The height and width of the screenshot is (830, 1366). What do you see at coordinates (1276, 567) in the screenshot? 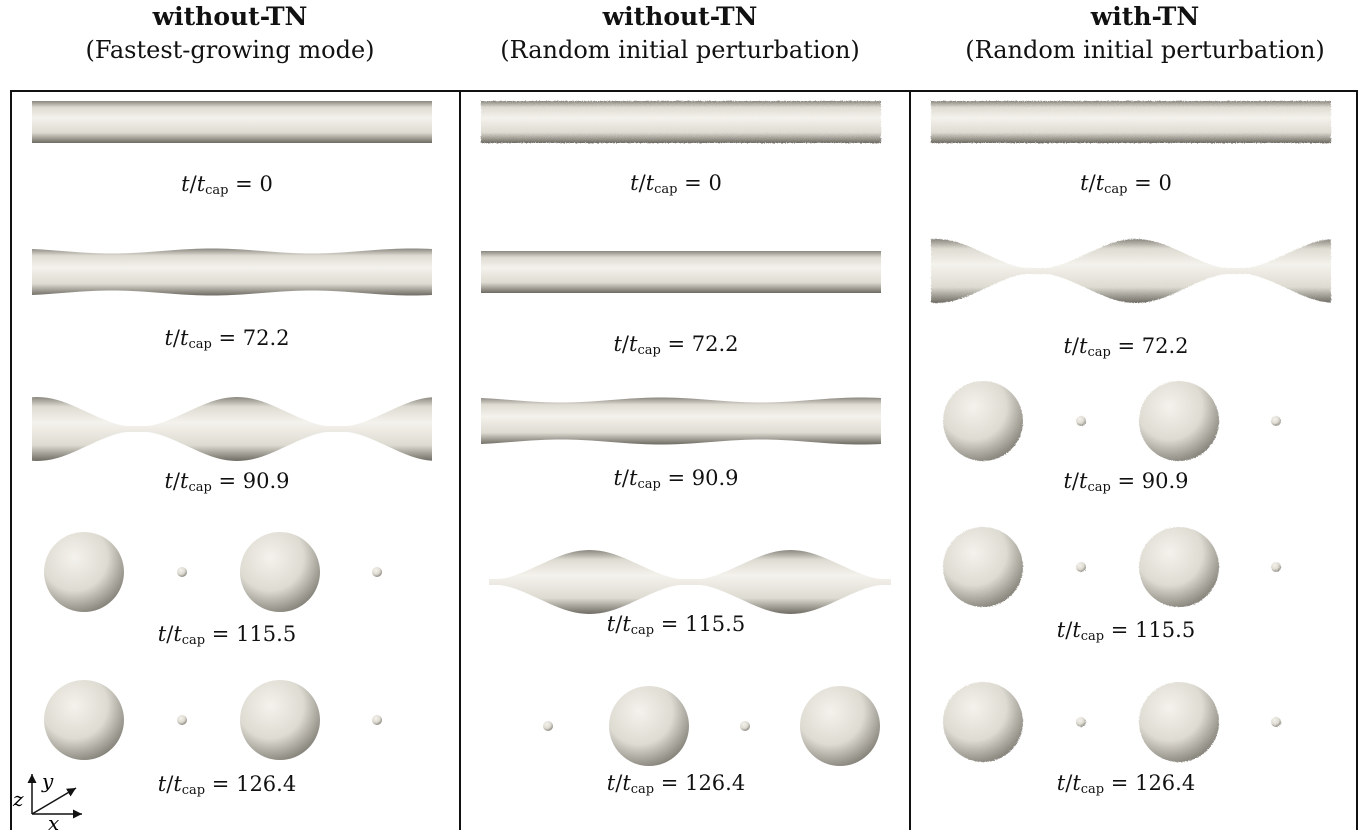
I see `satellite-drop-3-4-b` at bounding box center [1276, 567].